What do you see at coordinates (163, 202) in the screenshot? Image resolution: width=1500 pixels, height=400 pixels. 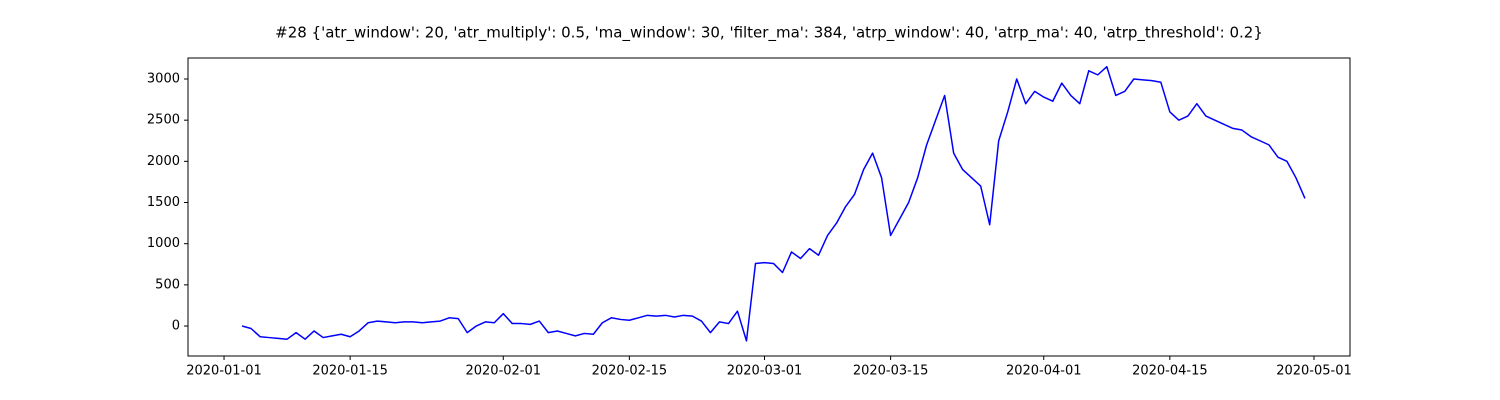 I see `y-tick-label: 1500` at bounding box center [163, 202].